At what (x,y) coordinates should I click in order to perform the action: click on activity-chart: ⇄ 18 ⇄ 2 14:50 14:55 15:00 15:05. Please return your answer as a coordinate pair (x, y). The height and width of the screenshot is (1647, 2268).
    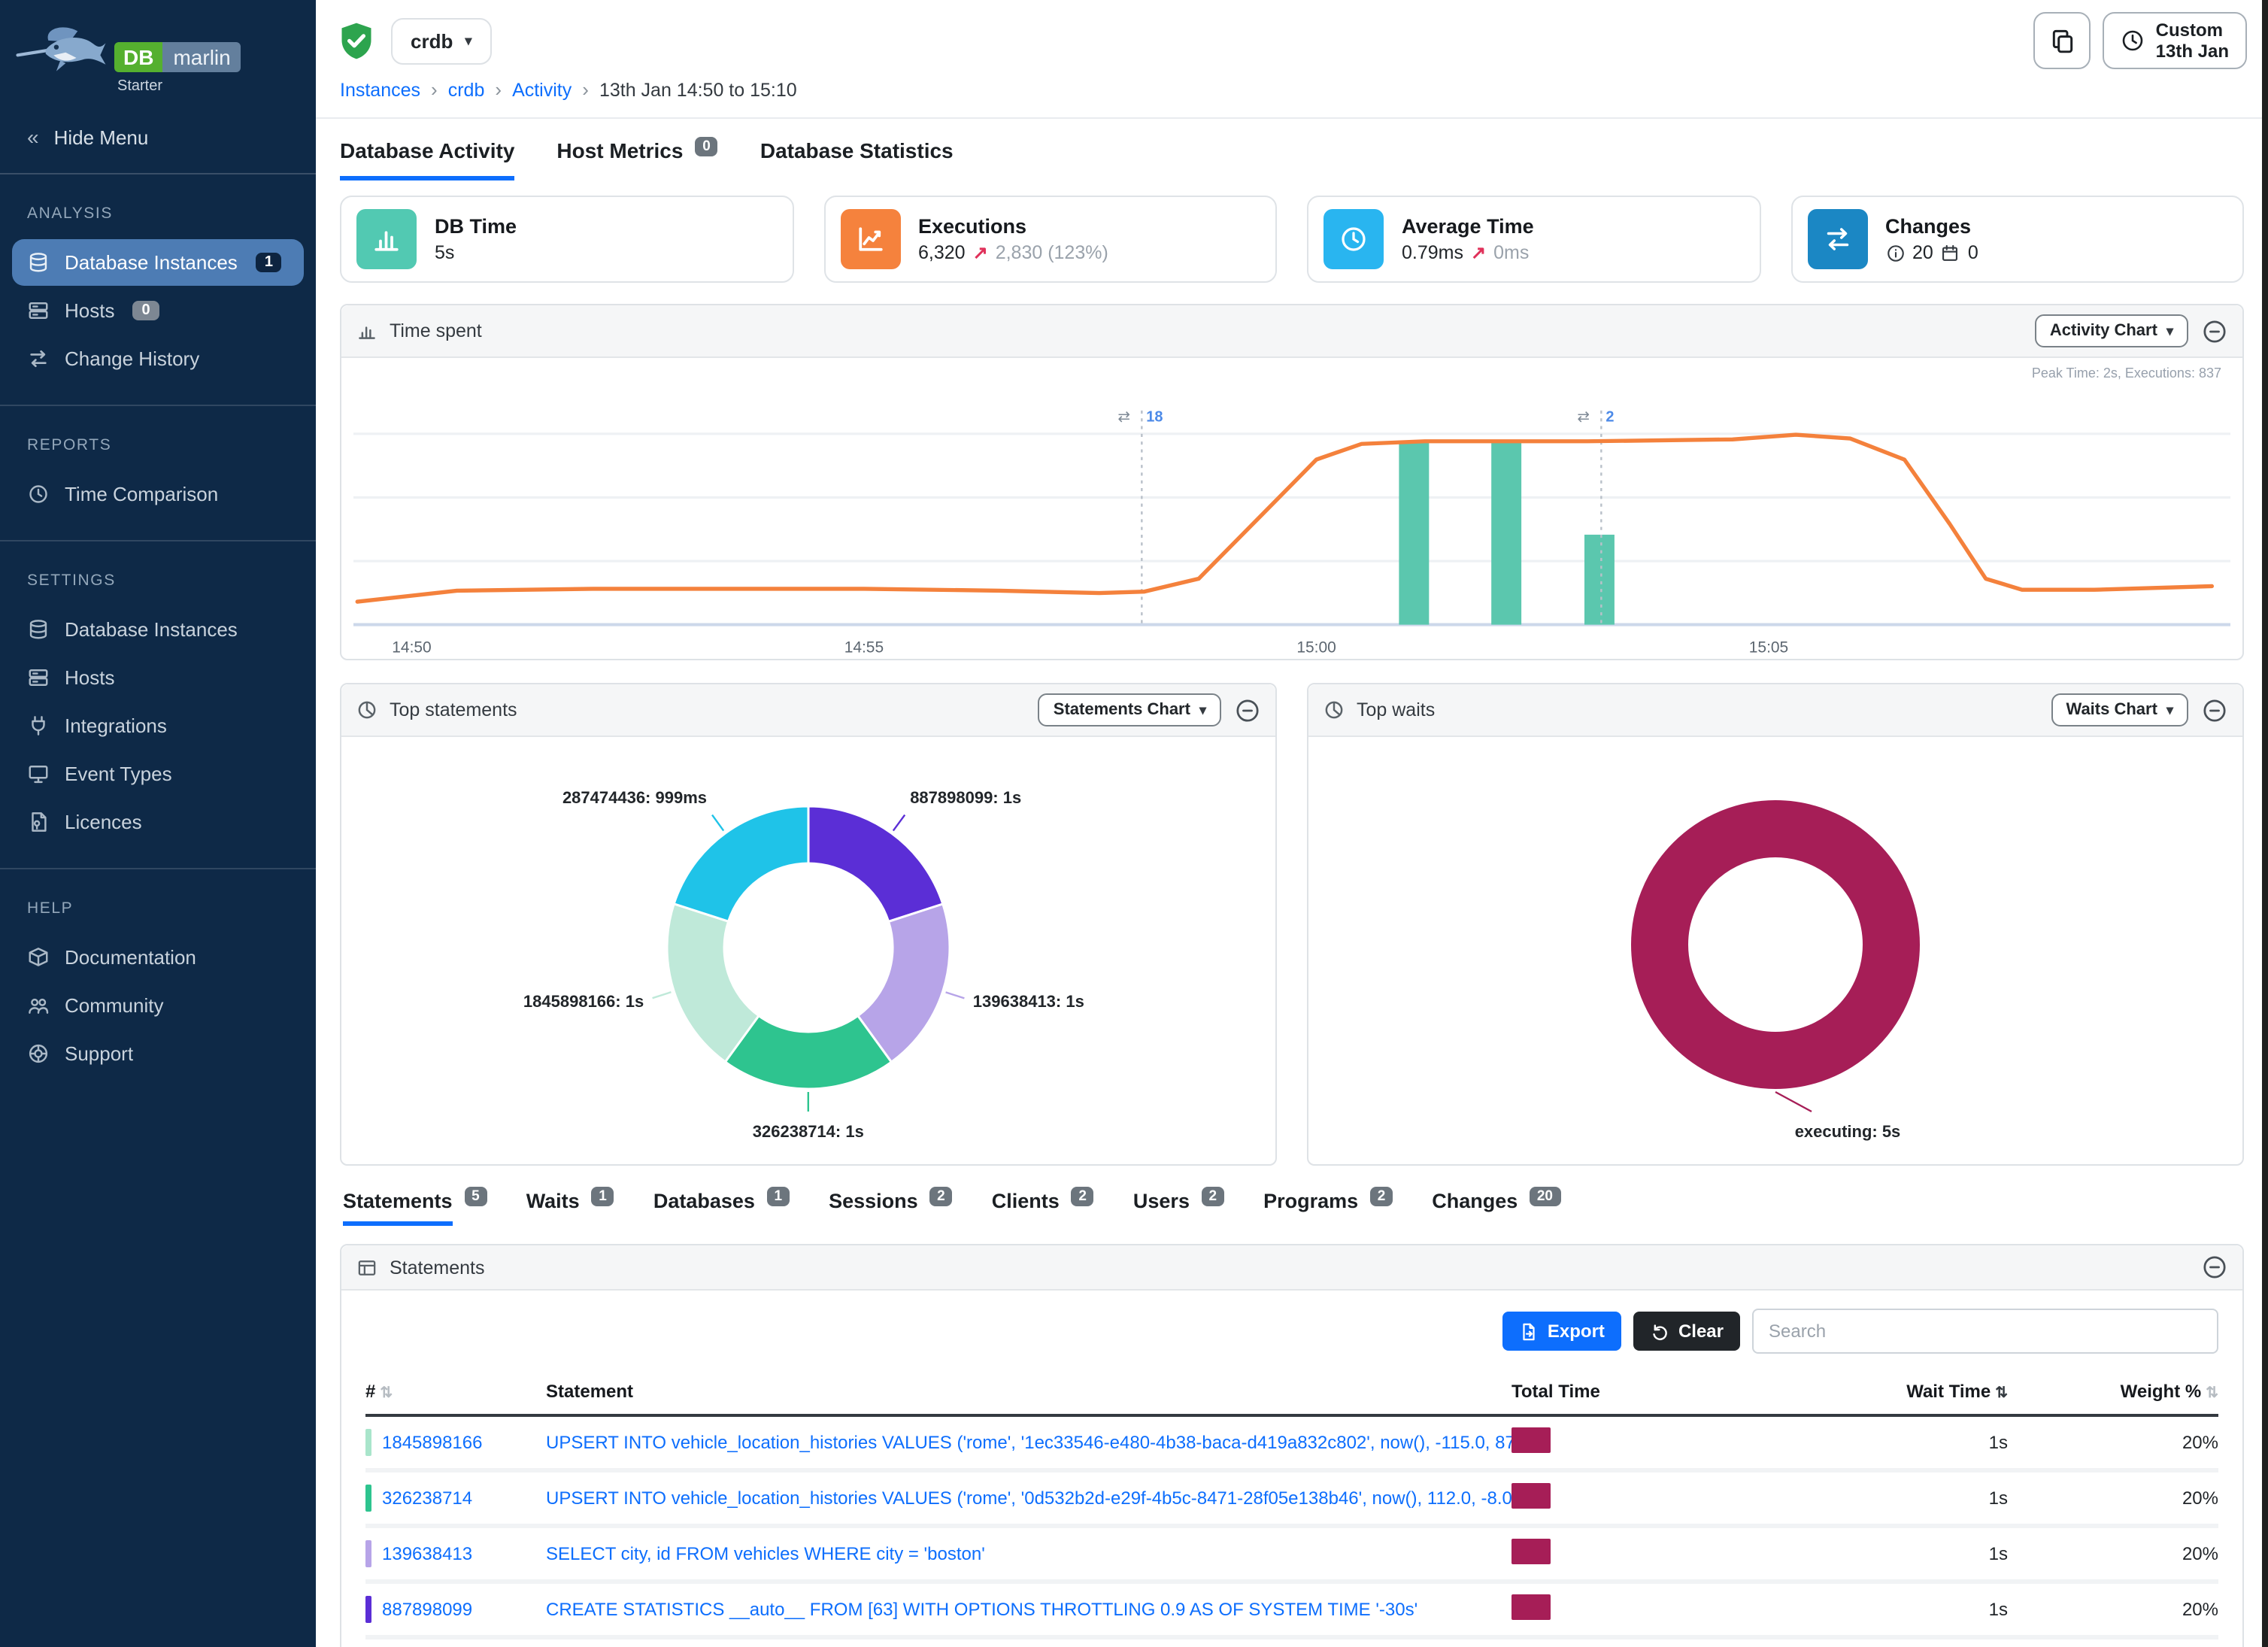
    Looking at the image, I should click on (1291, 512).